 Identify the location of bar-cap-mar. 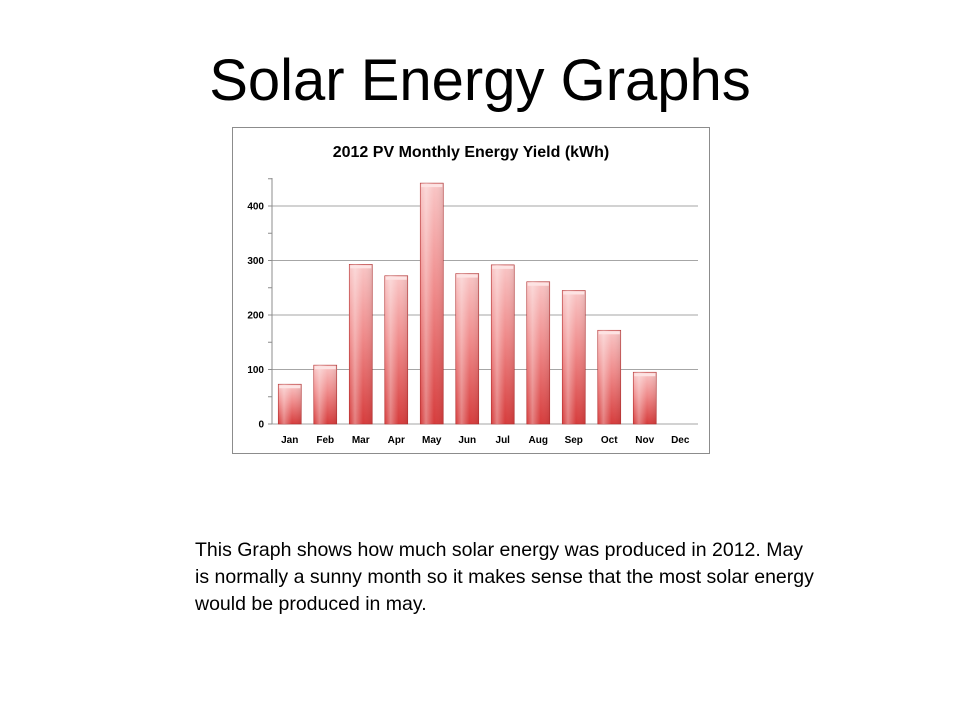
(361, 267).